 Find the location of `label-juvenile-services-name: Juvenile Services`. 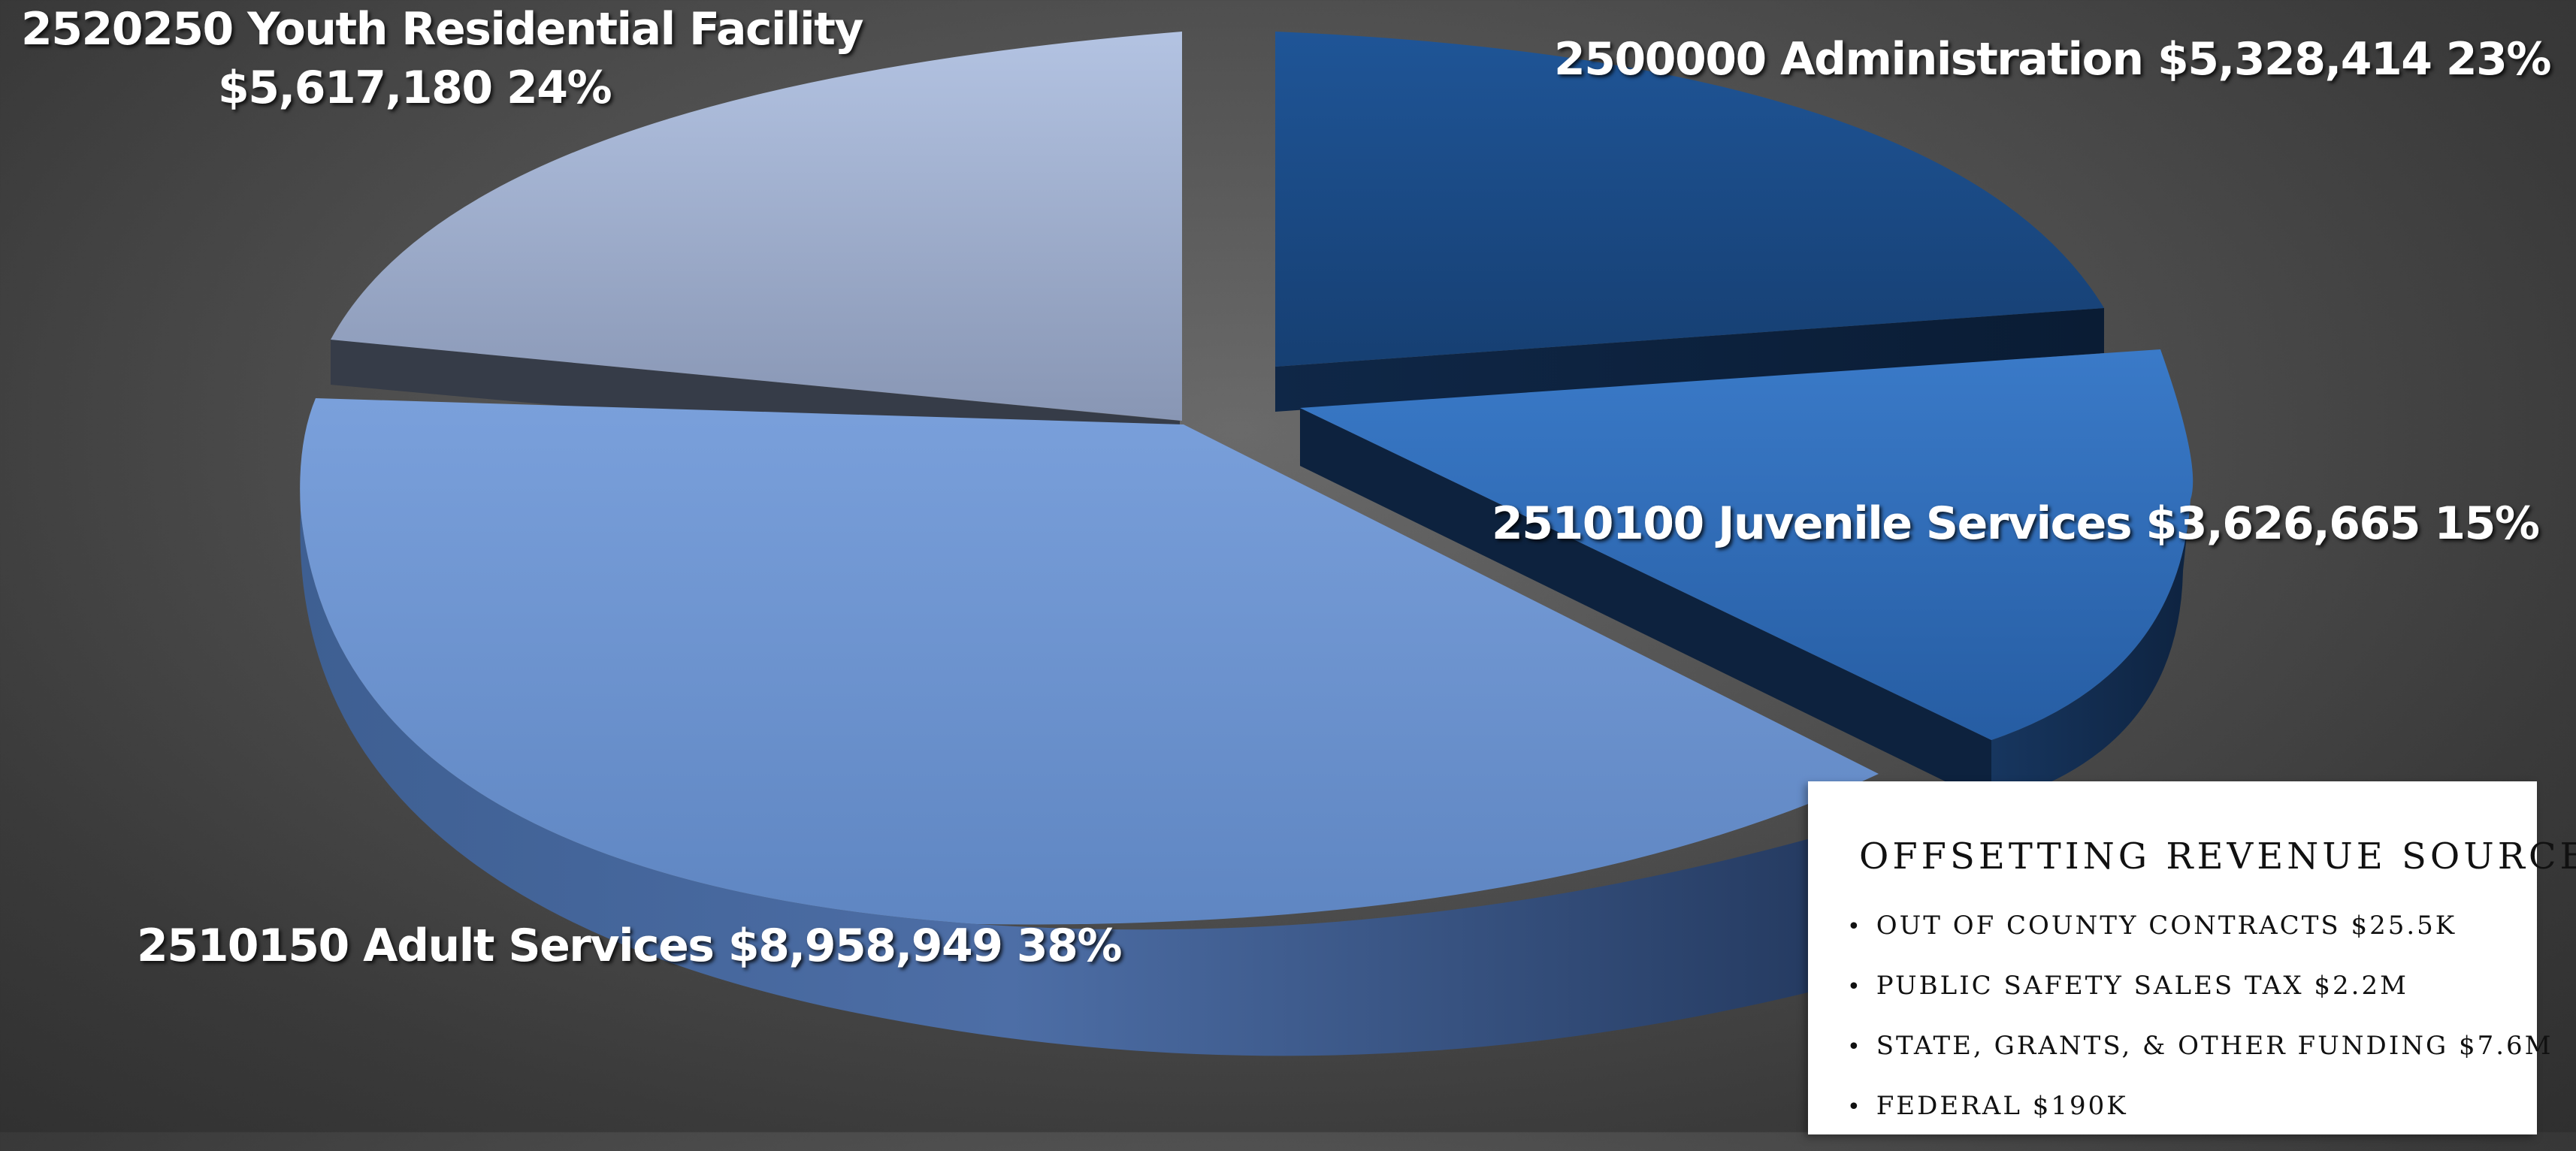

label-juvenile-services-name: Juvenile Services is located at coordinates (1925, 523).